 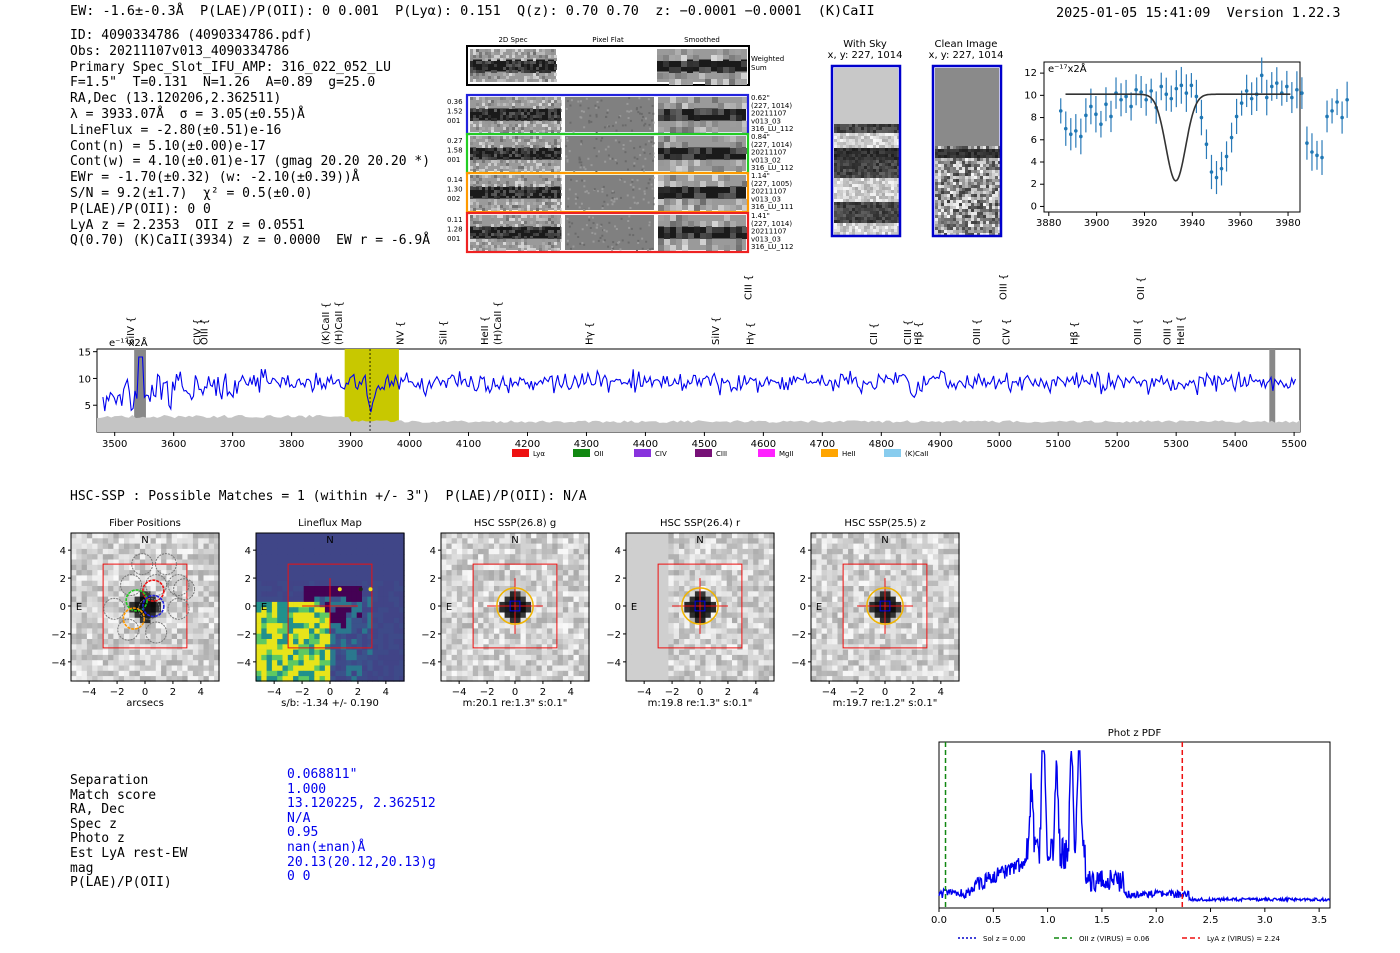 I want to click on match-label: Est LyA rest-EW, so click(x=129, y=853).